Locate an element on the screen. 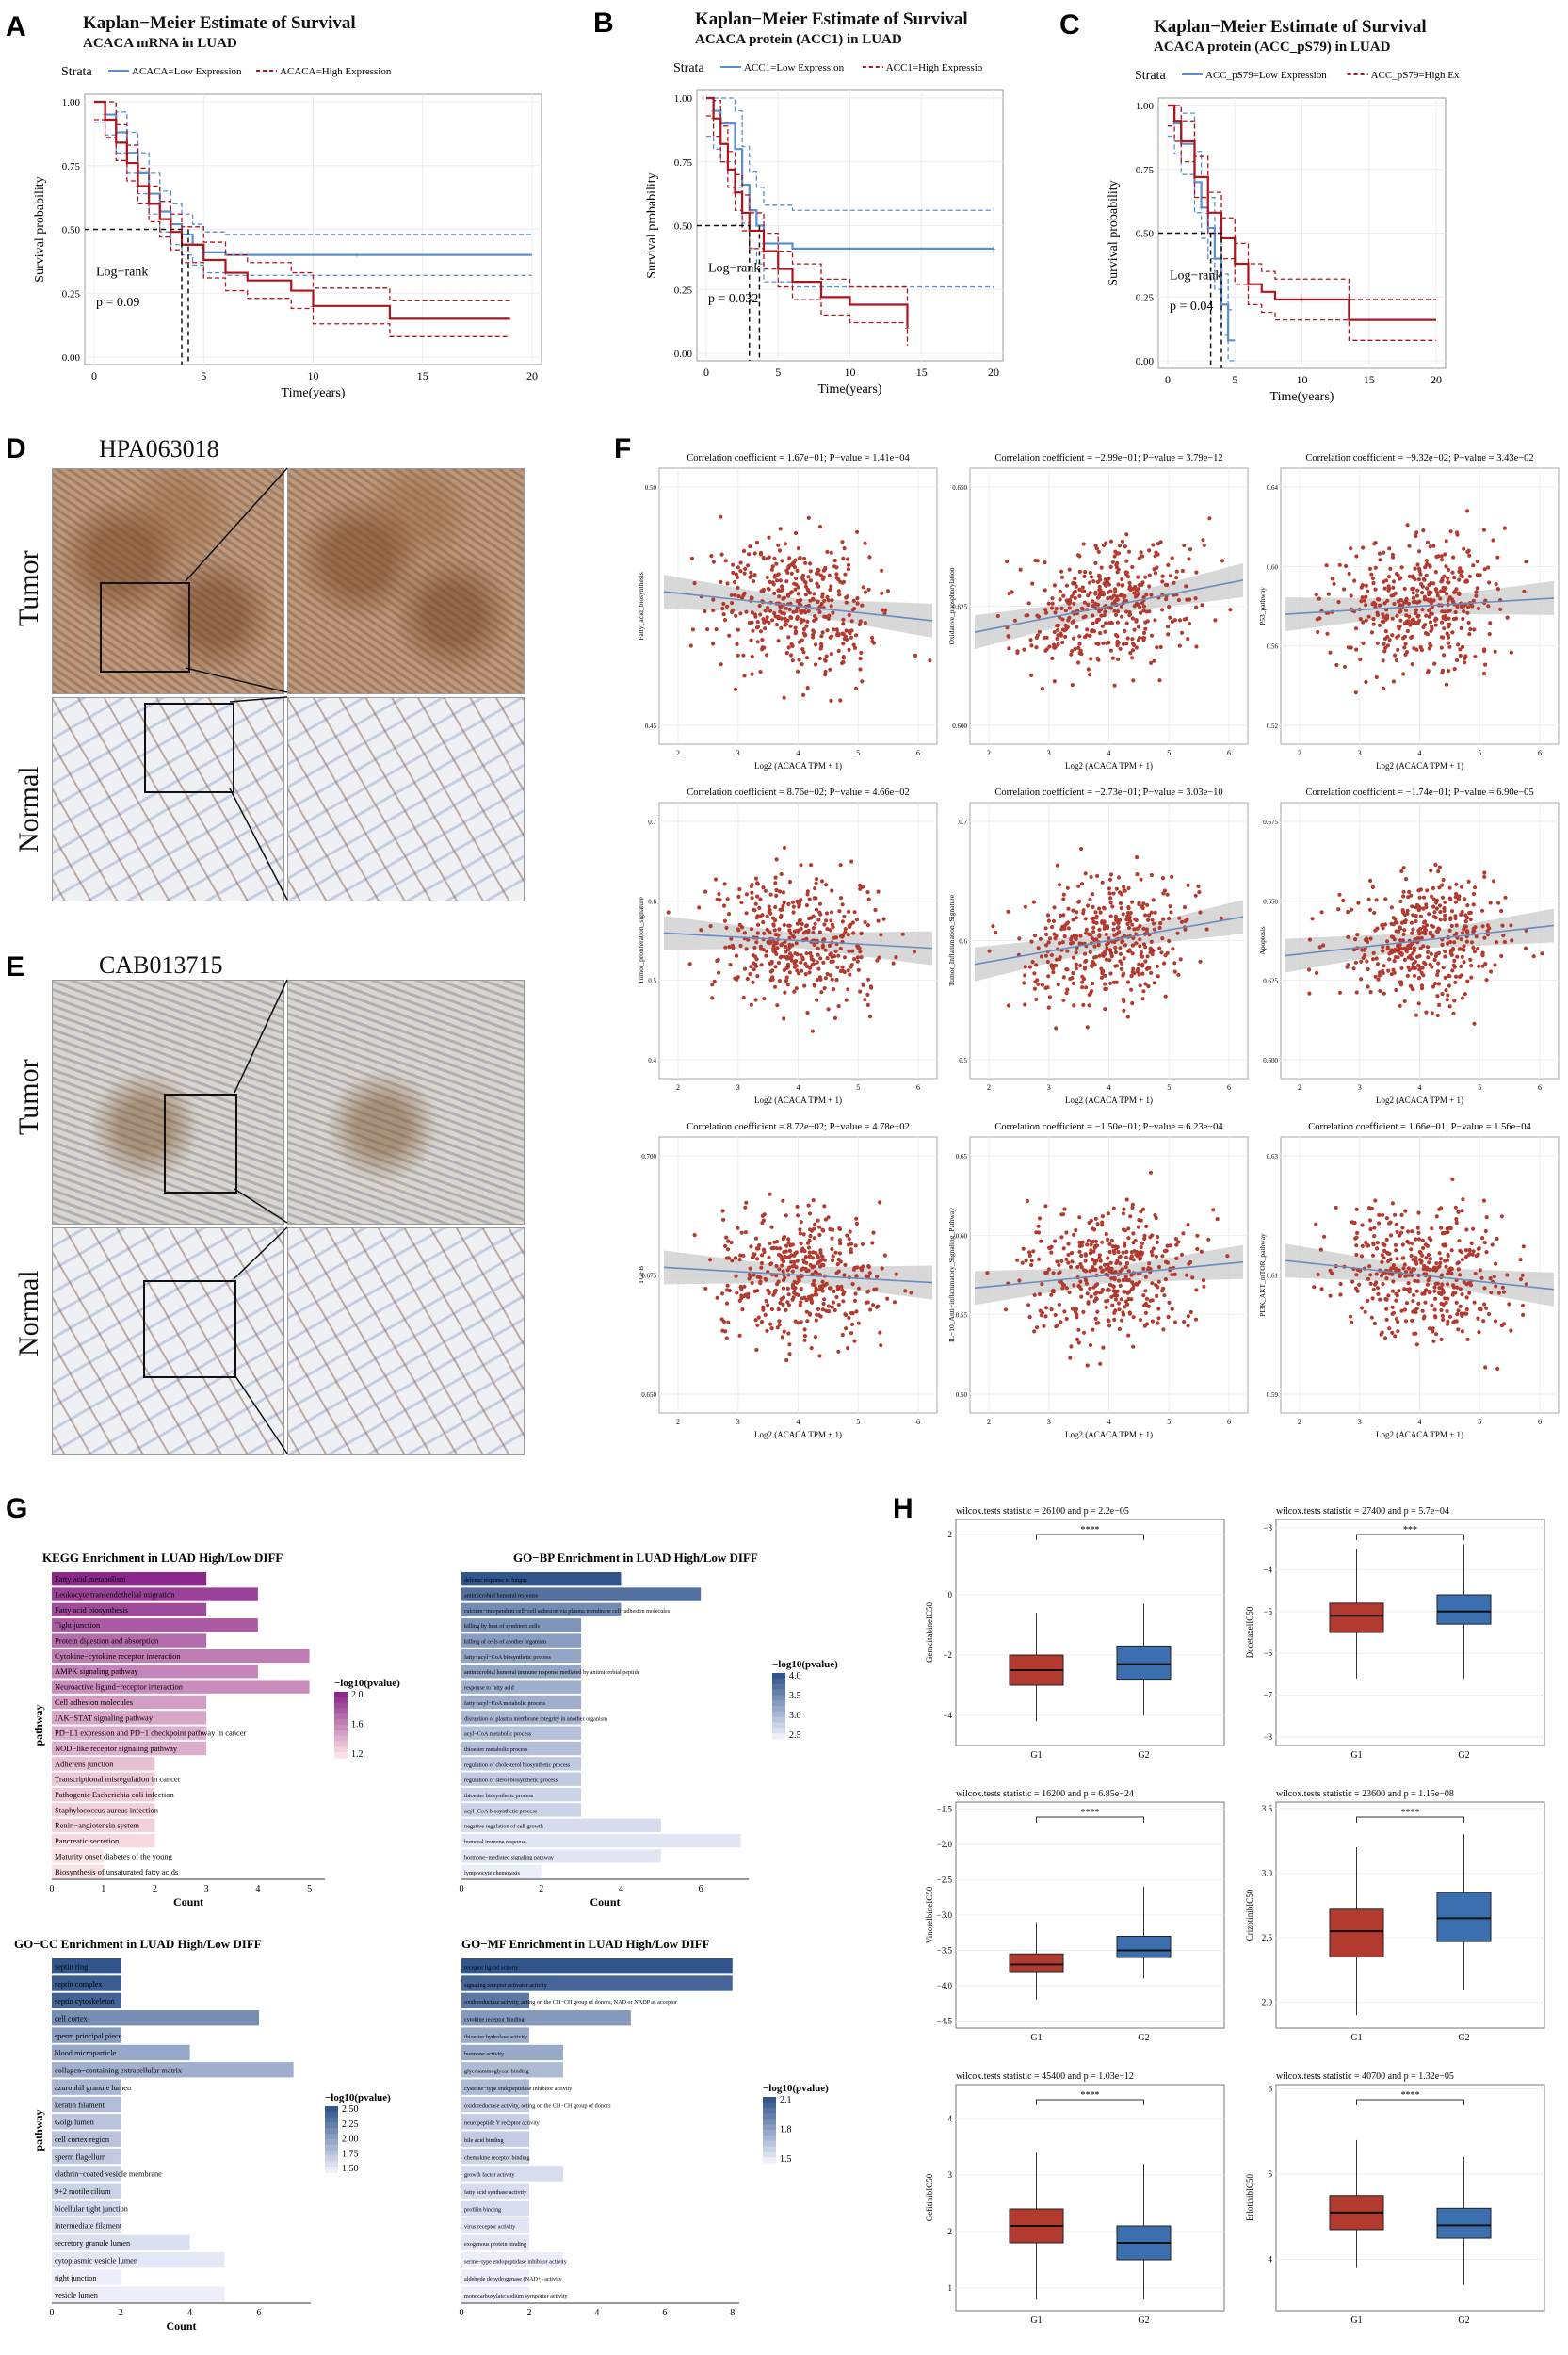 This screenshot has width=1568, height=2355. bar-label: acyl−CoA metabolic process is located at coordinates (498, 1734).